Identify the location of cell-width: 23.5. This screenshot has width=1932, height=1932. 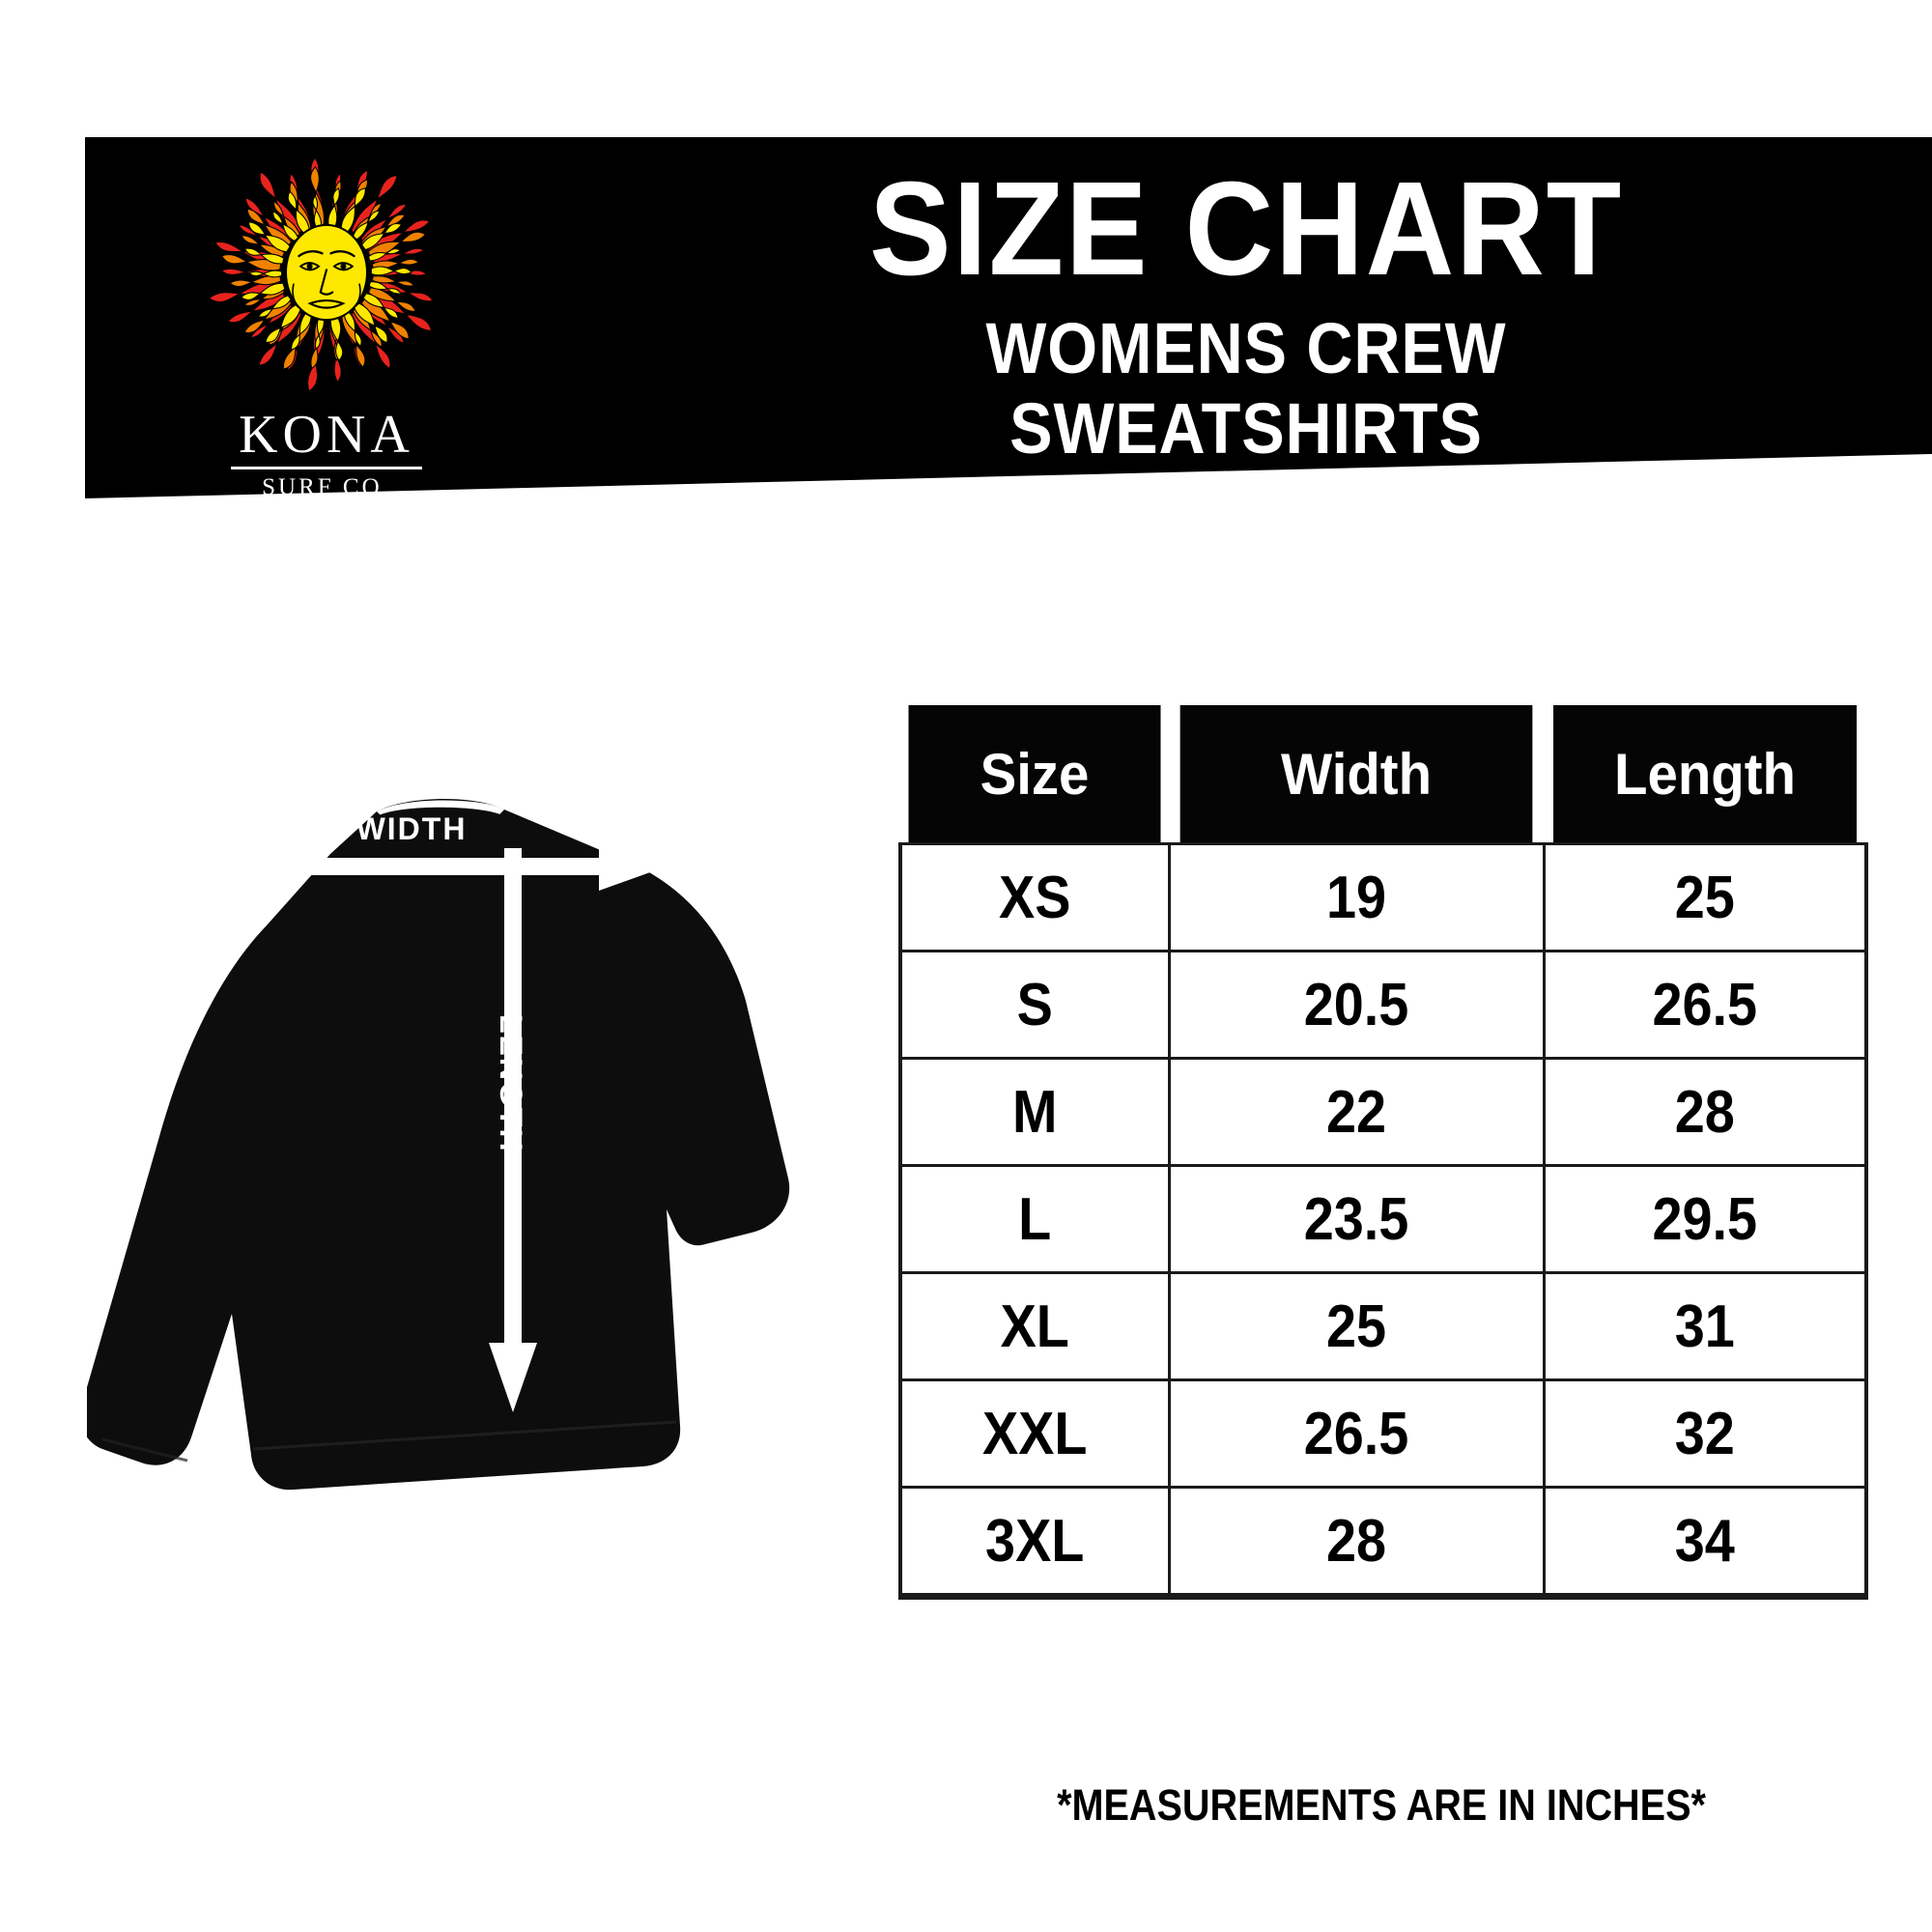
(1356, 1219).